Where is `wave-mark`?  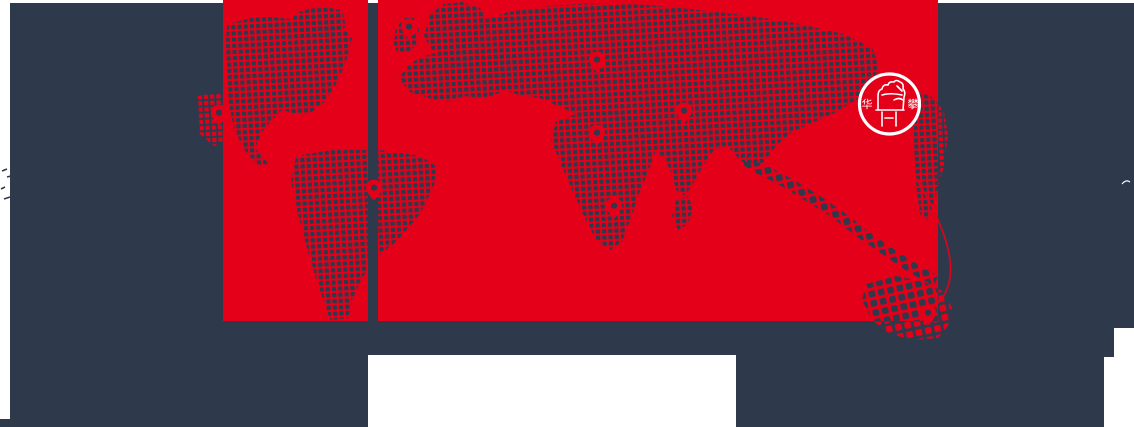 wave-mark is located at coordinates (1126, 182).